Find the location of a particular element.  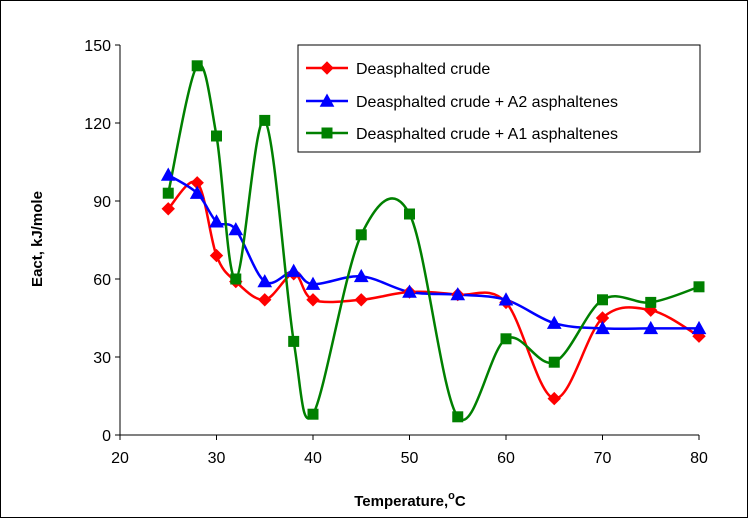

x-tick-label: 60 is located at coordinates (506, 458).